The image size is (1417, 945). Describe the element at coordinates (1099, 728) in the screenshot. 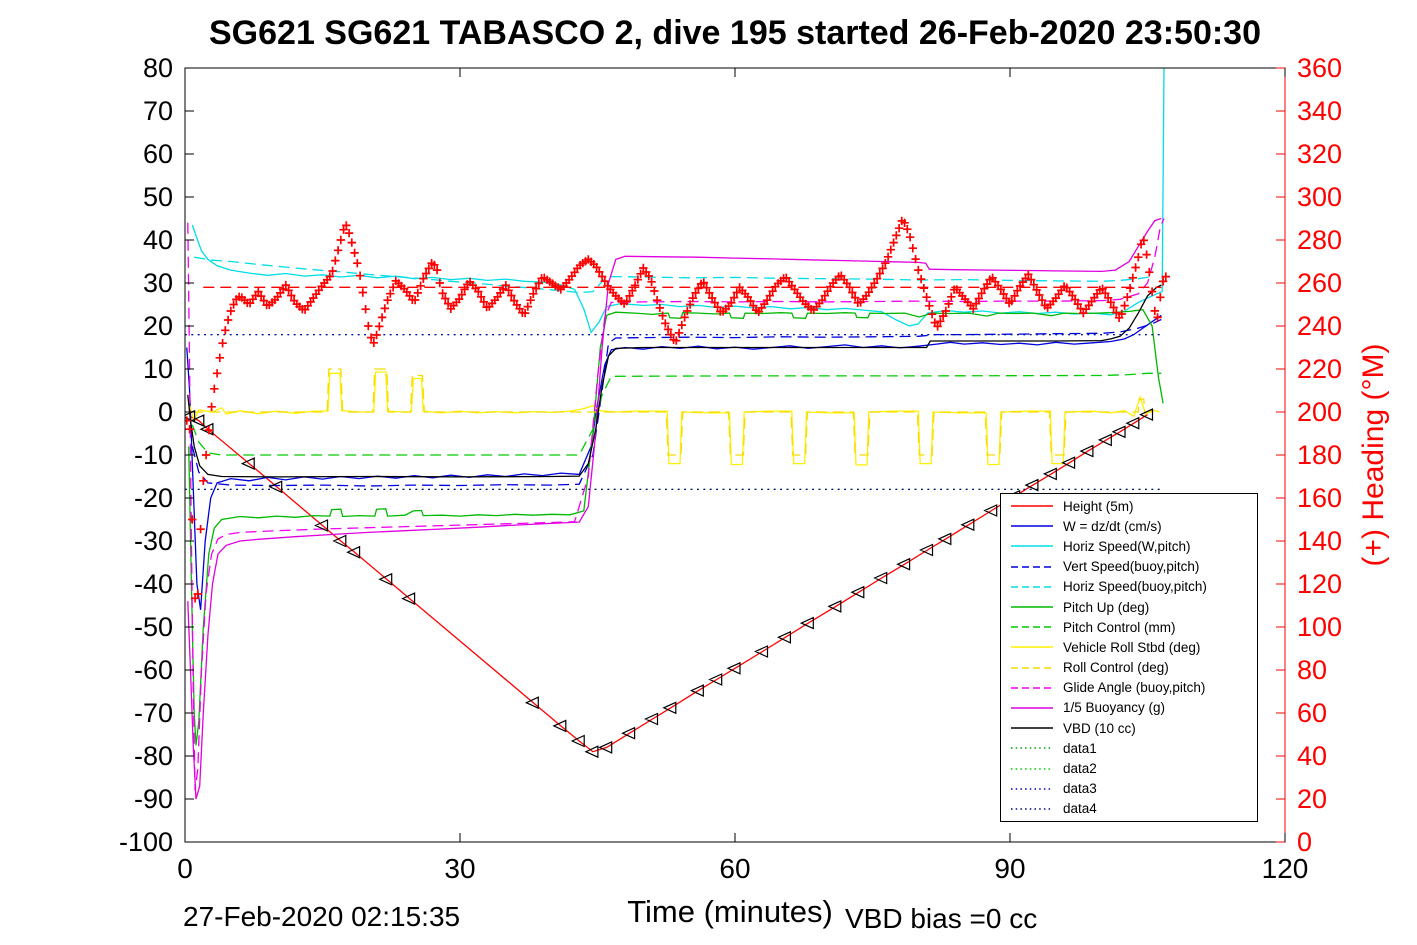

I see `legend-label: VBD (10 cc)` at that location.